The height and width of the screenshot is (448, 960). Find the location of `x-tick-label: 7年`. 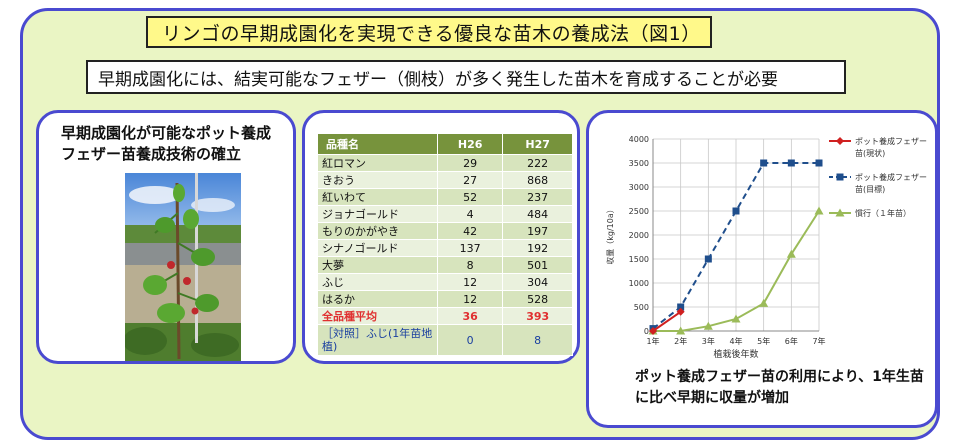

x-tick-label: 7年 is located at coordinates (818, 341).